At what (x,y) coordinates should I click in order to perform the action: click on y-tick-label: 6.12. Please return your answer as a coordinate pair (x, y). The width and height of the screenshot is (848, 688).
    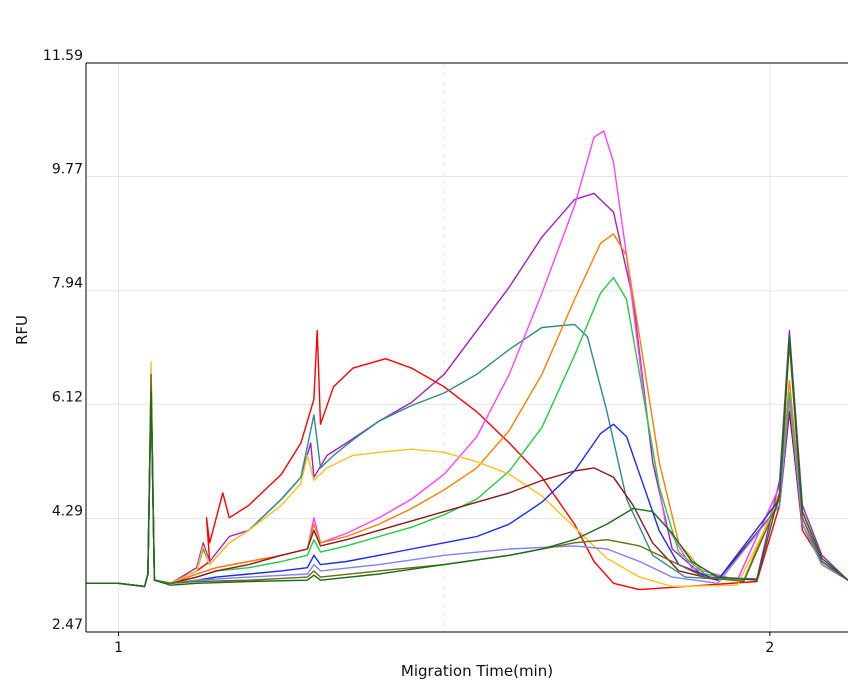
    Looking at the image, I should click on (67, 397).